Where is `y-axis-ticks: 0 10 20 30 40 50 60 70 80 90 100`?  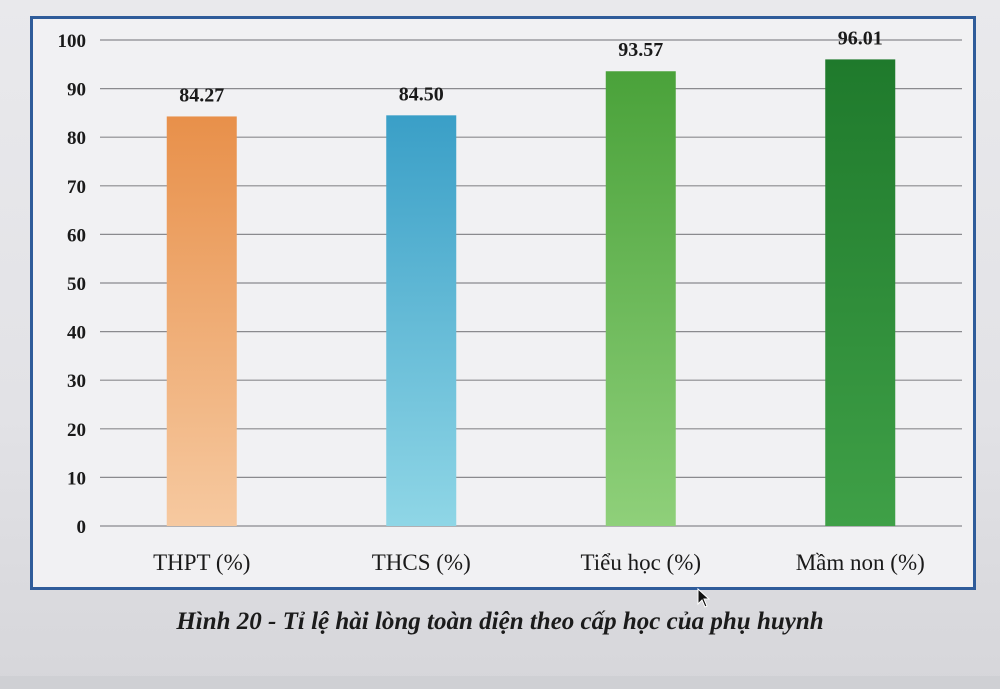 y-axis-ticks: 0 10 20 30 40 50 60 70 80 90 100 is located at coordinates (72, 284).